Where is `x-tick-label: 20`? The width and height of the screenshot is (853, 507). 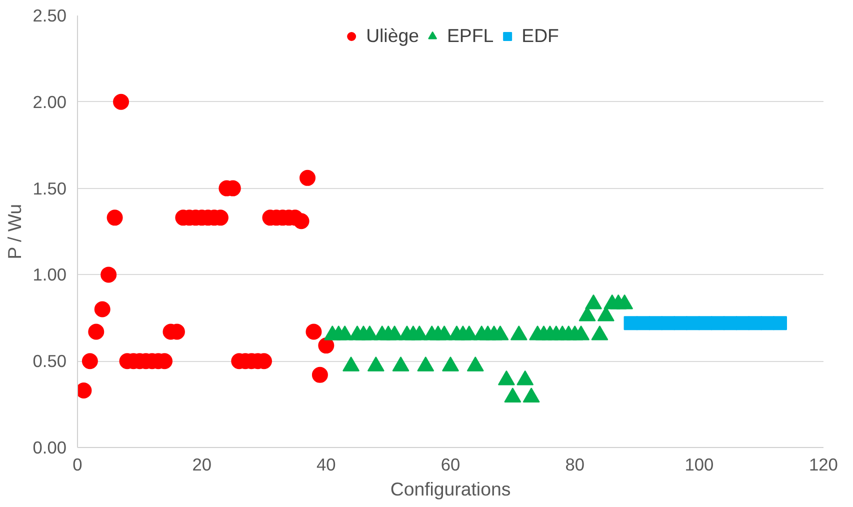
x-tick-label: 20 is located at coordinates (202, 464).